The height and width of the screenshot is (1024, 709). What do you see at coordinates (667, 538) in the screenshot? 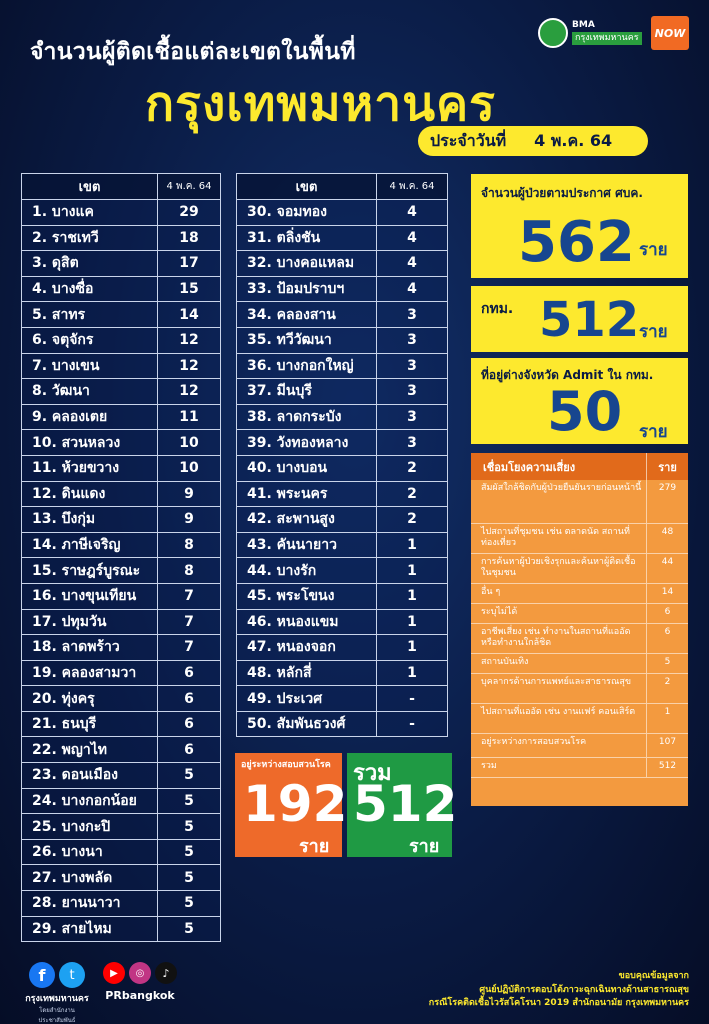
I see `risk-value: 48` at bounding box center [667, 538].